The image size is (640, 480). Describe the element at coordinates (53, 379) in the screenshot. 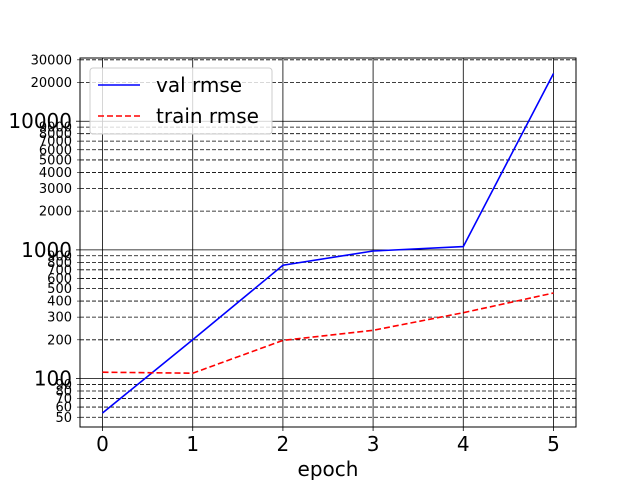

I see `y-major-tick-label: 100` at that location.